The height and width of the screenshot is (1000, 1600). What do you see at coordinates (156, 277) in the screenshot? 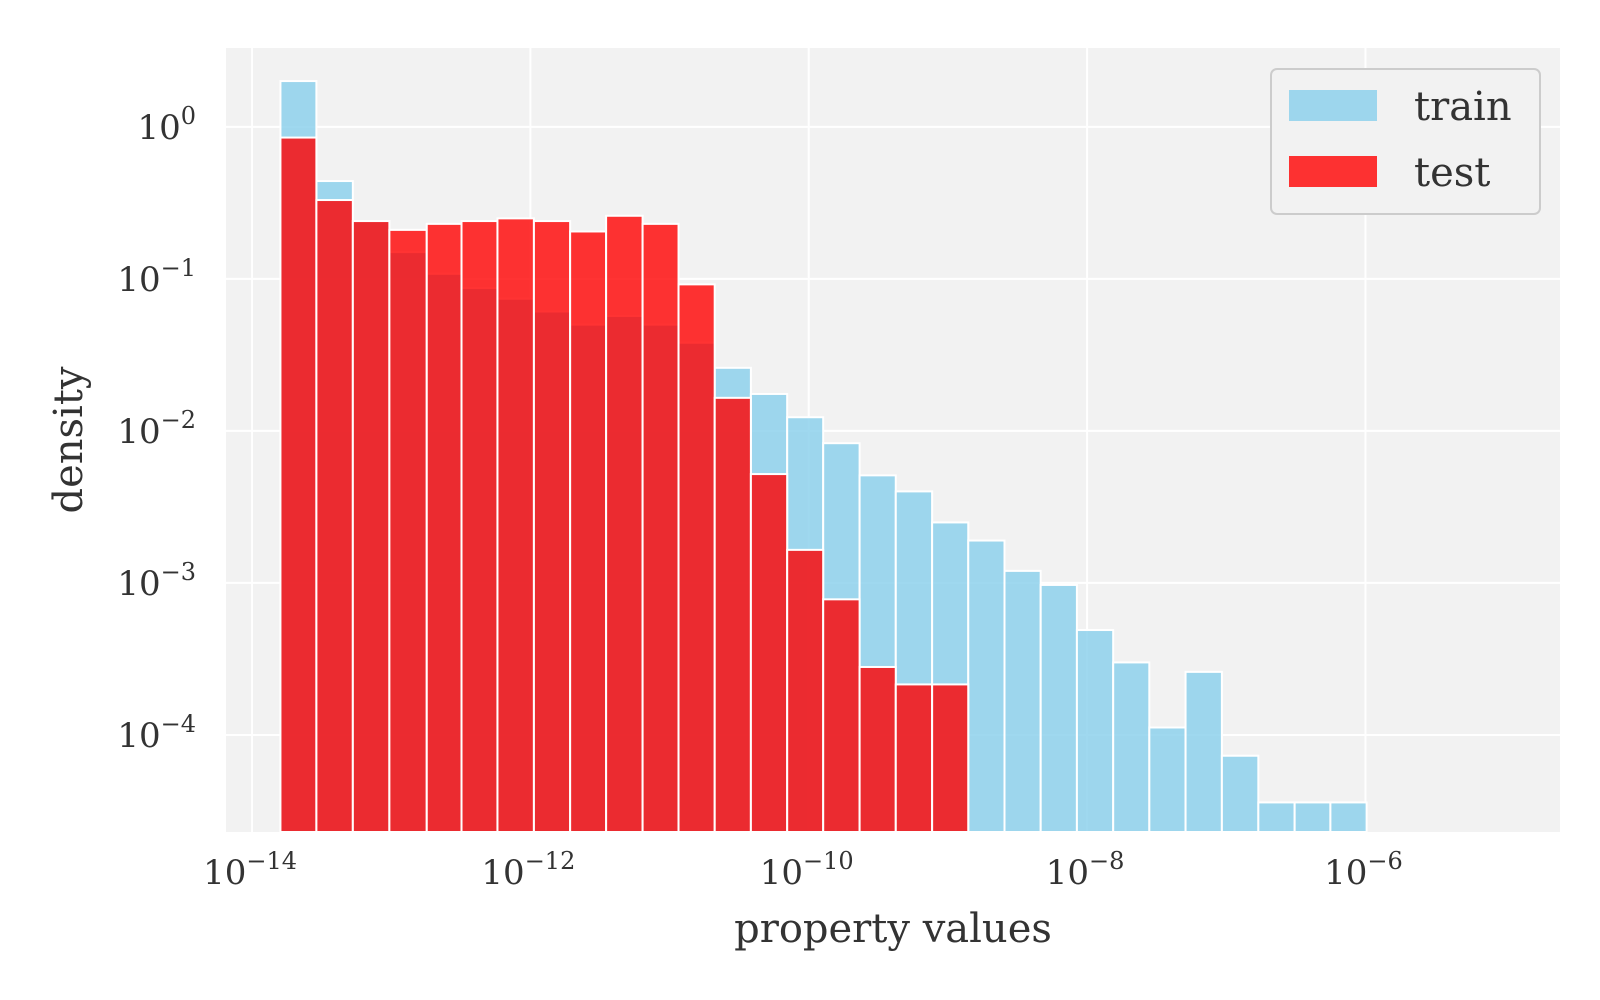
I see `y-tick-label: 10⁻¹` at bounding box center [156, 277].